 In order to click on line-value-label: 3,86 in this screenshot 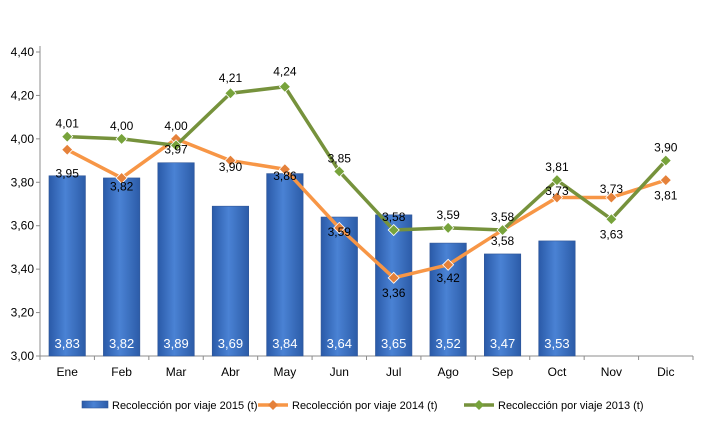, I will do `click(285, 176)`.